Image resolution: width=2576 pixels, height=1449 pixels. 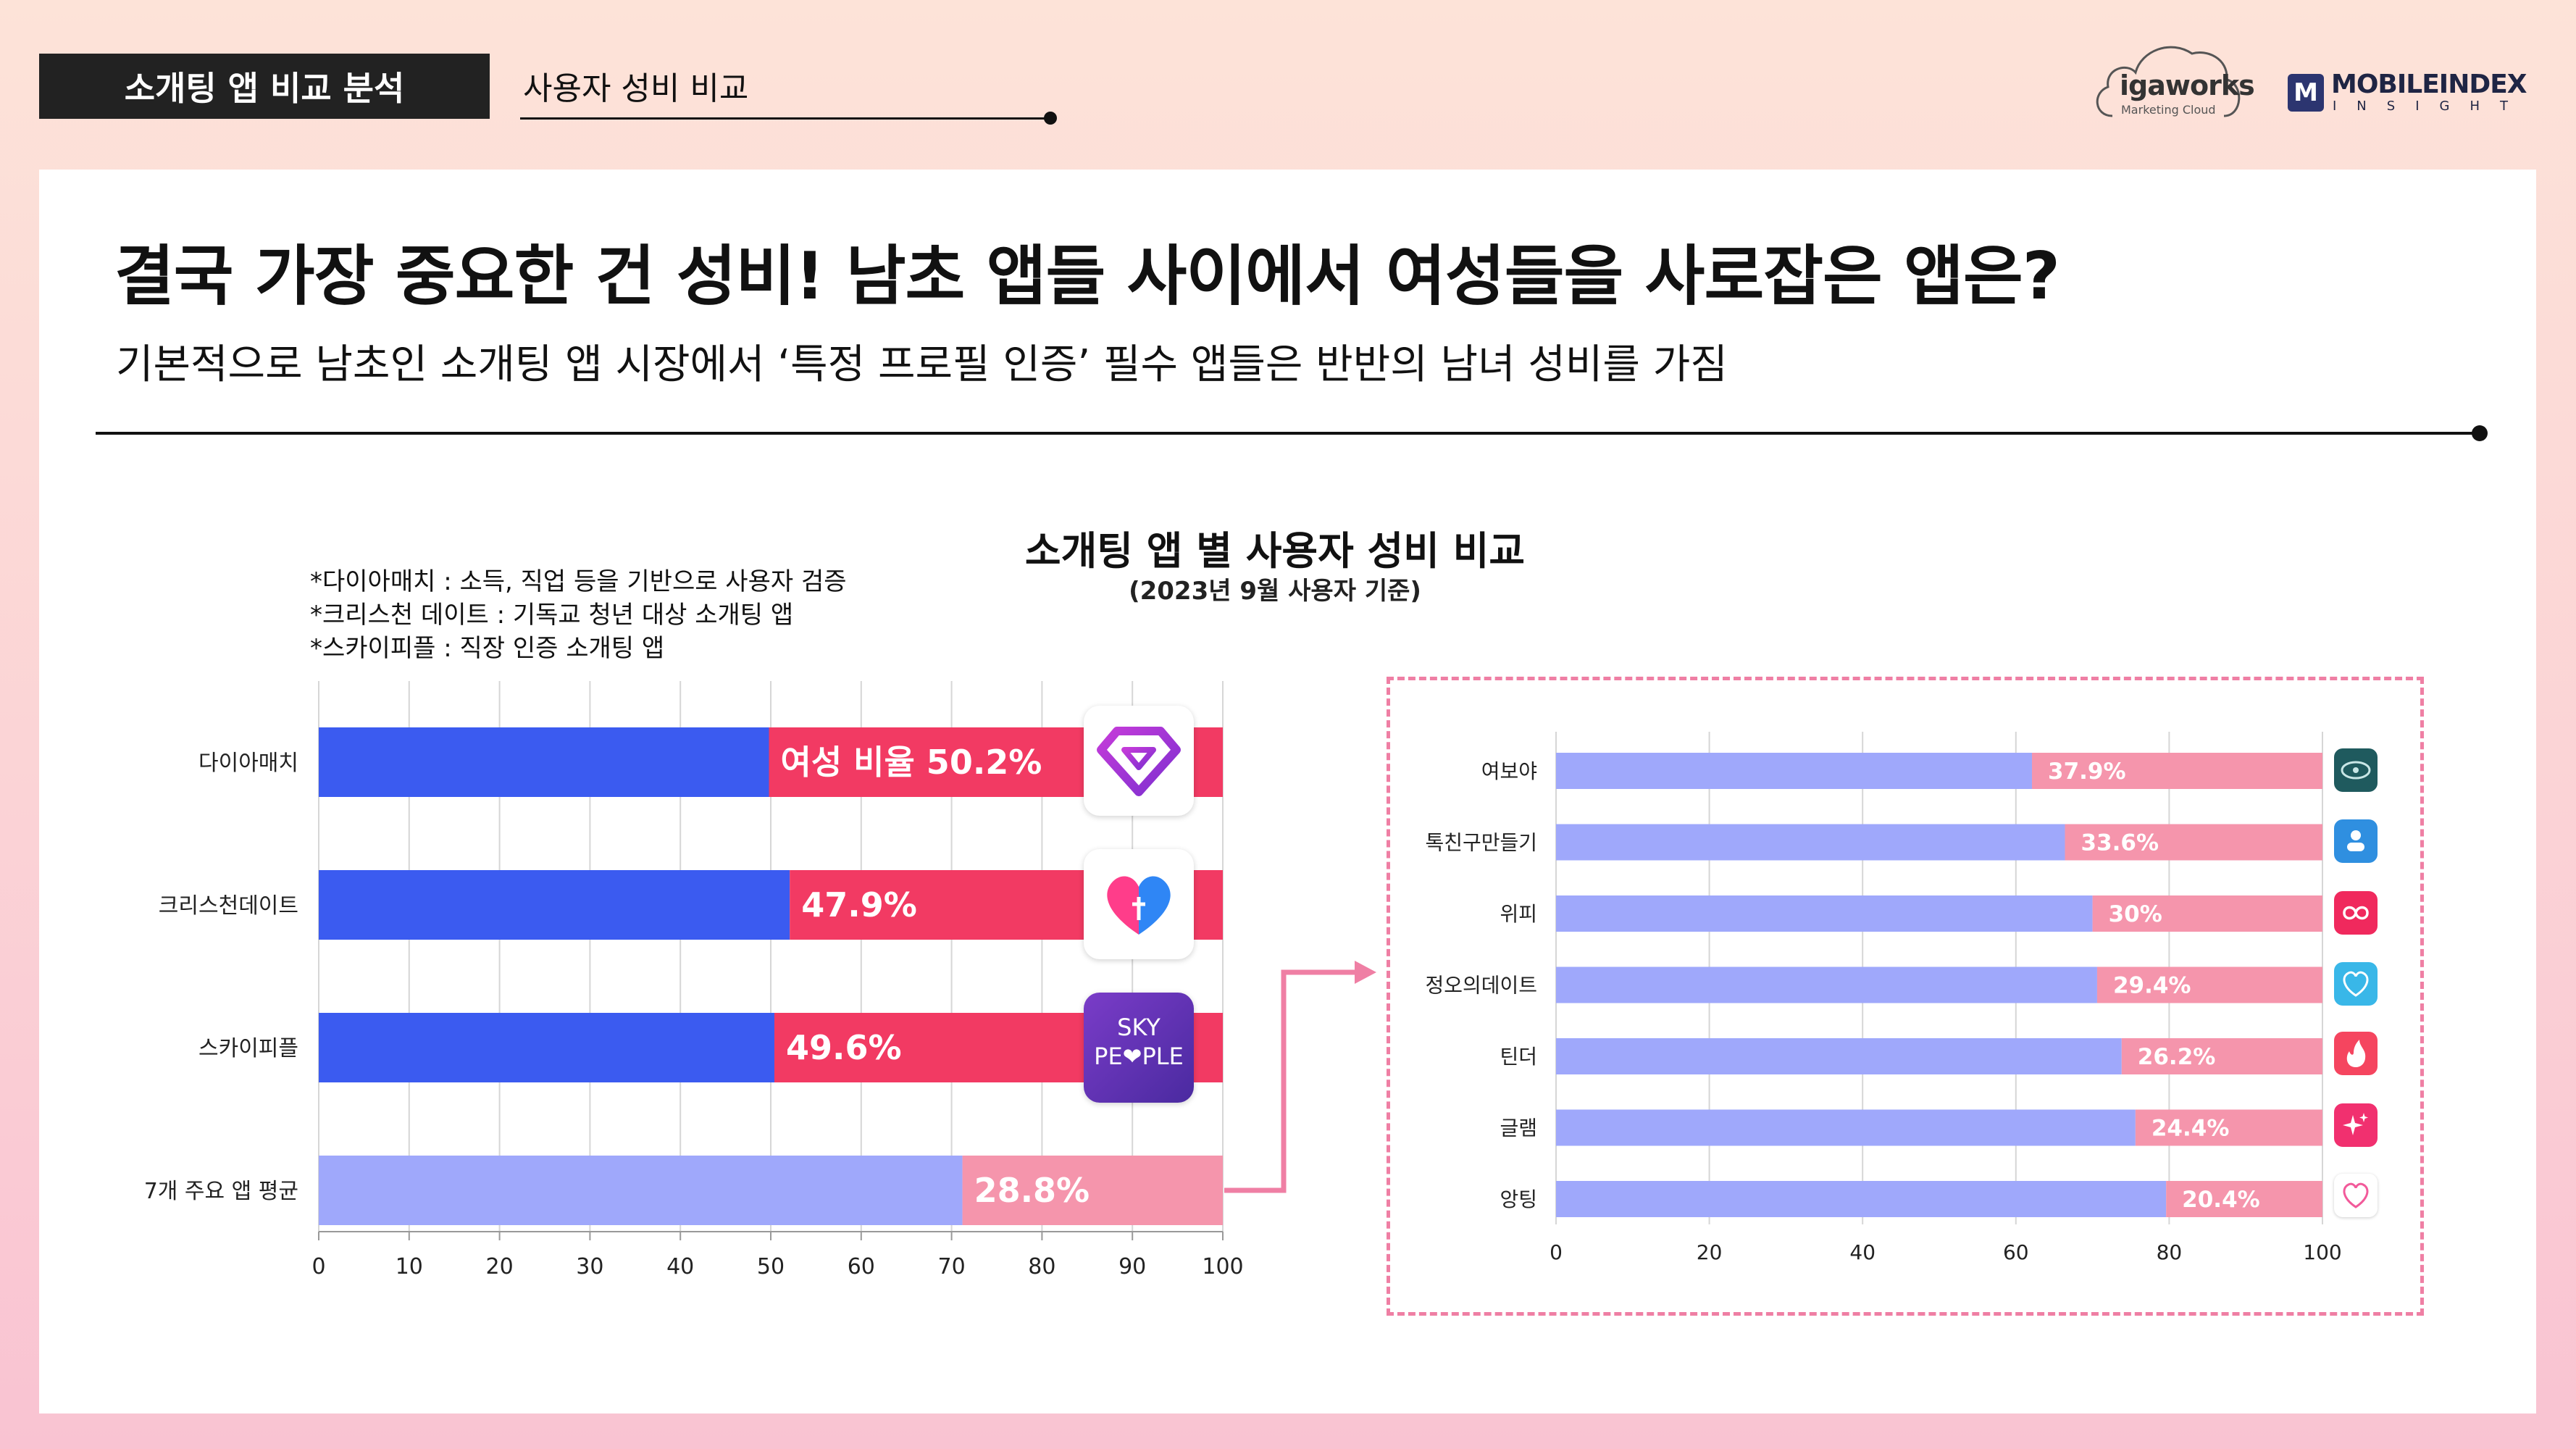 I want to click on data-label: 24.4%, so click(x=2190, y=1129).